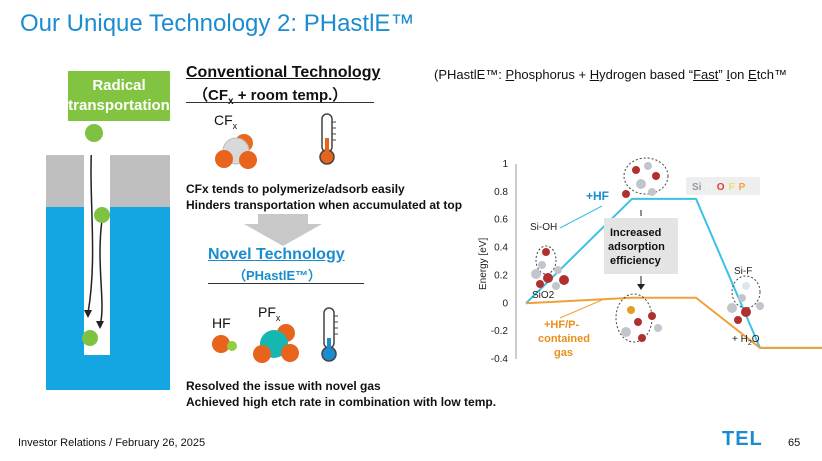 This screenshot has height=461, width=822. Describe the element at coordinates (564, 339) in the screenshot. I see `label-hfp-2: contained` at that location.